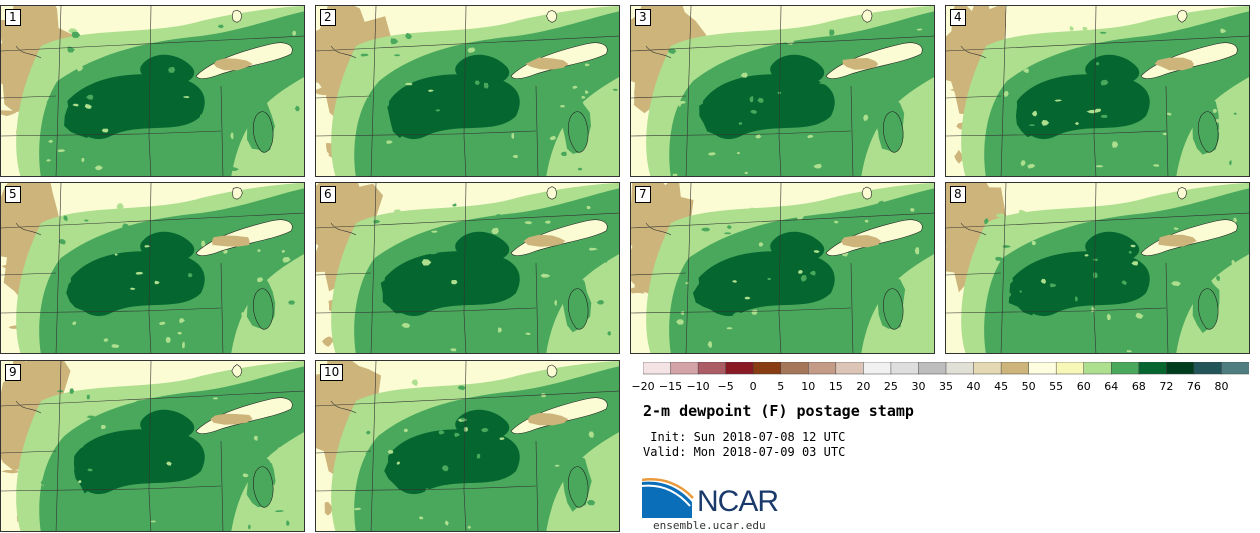 This screenshot has height=533, width=1260. I want to click on colorbar-tick-label: 35, so click(946, 386).